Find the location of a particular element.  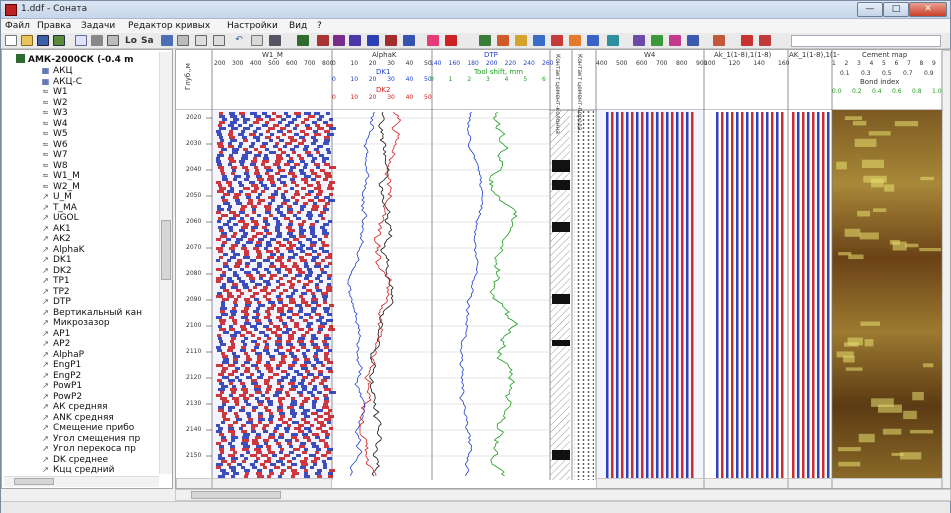

tree-scroll-thumb is located at coordinates (166, 250).